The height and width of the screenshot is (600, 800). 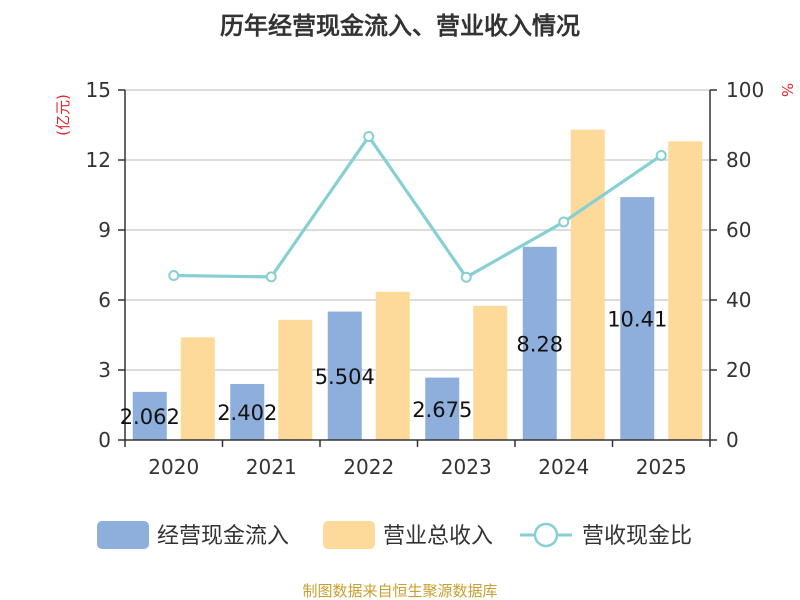 I want to click on left-tick-label: 9, so click(x=104, y=230).